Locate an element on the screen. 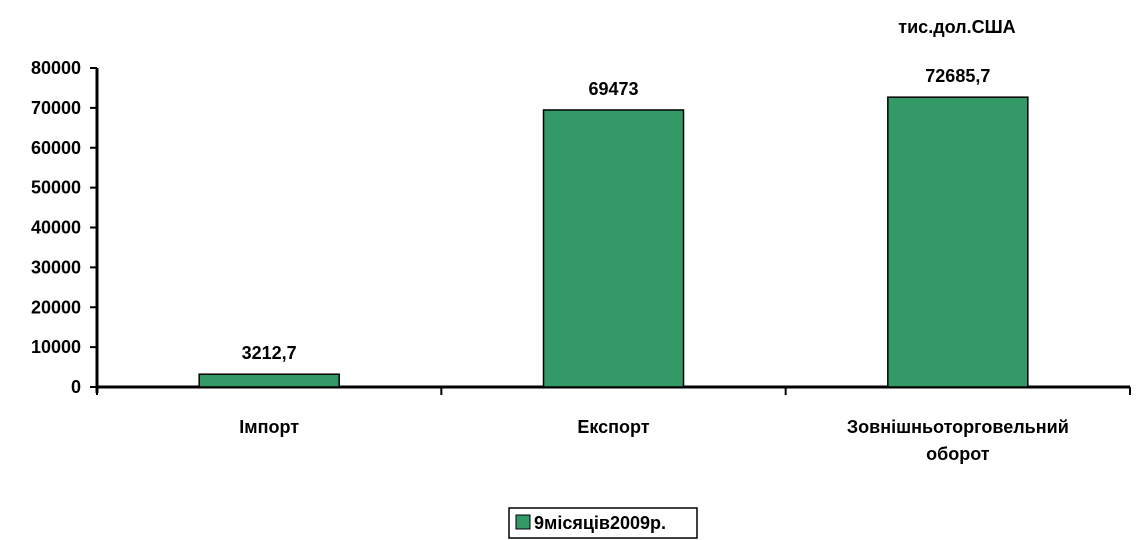  x-tick-label: Імпорт is located at coordinates (269, 427).